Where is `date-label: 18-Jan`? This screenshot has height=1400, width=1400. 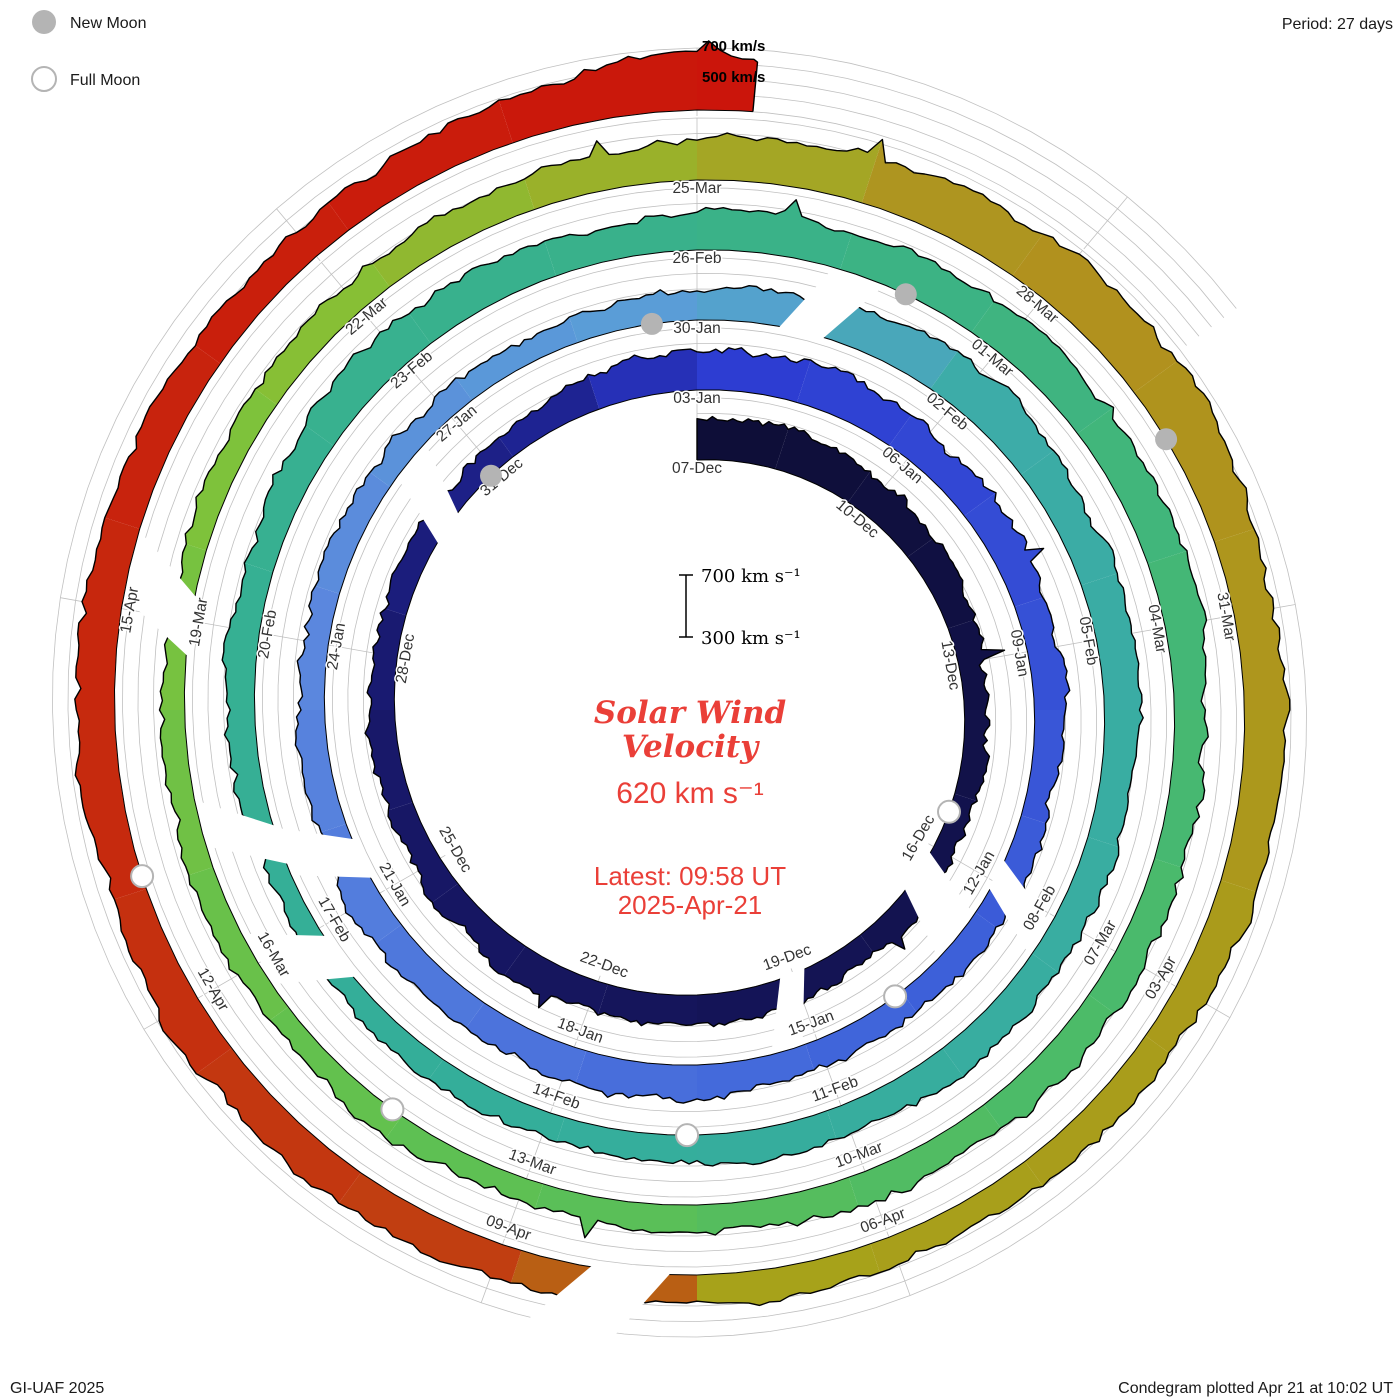
date-label: 18-Jan is located at coordinates (580, 1031).